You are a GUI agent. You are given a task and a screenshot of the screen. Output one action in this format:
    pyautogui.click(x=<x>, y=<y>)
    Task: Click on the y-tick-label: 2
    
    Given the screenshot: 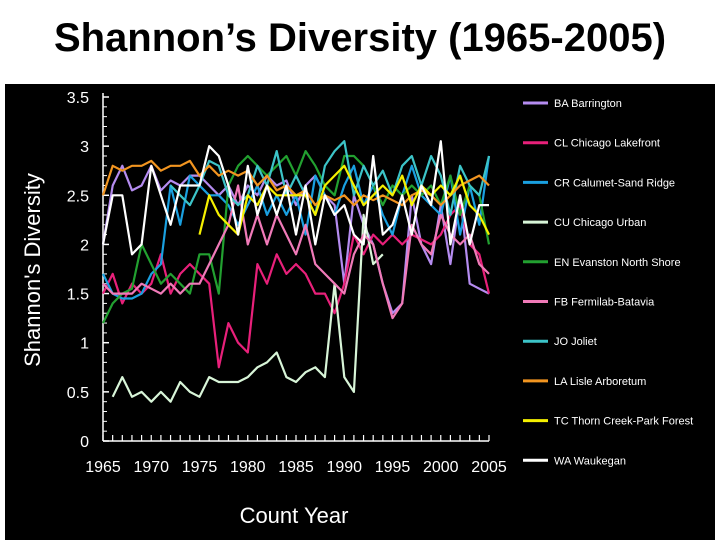 What is the action you would take?
    pyautogui.click(x=84, y=245)
    